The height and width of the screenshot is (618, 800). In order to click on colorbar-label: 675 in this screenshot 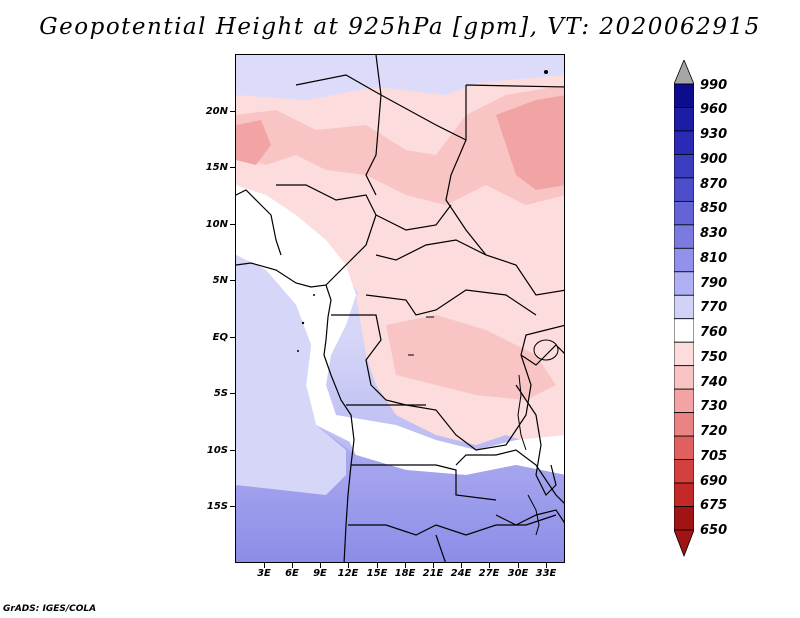, I will do `click(714, 505)`.